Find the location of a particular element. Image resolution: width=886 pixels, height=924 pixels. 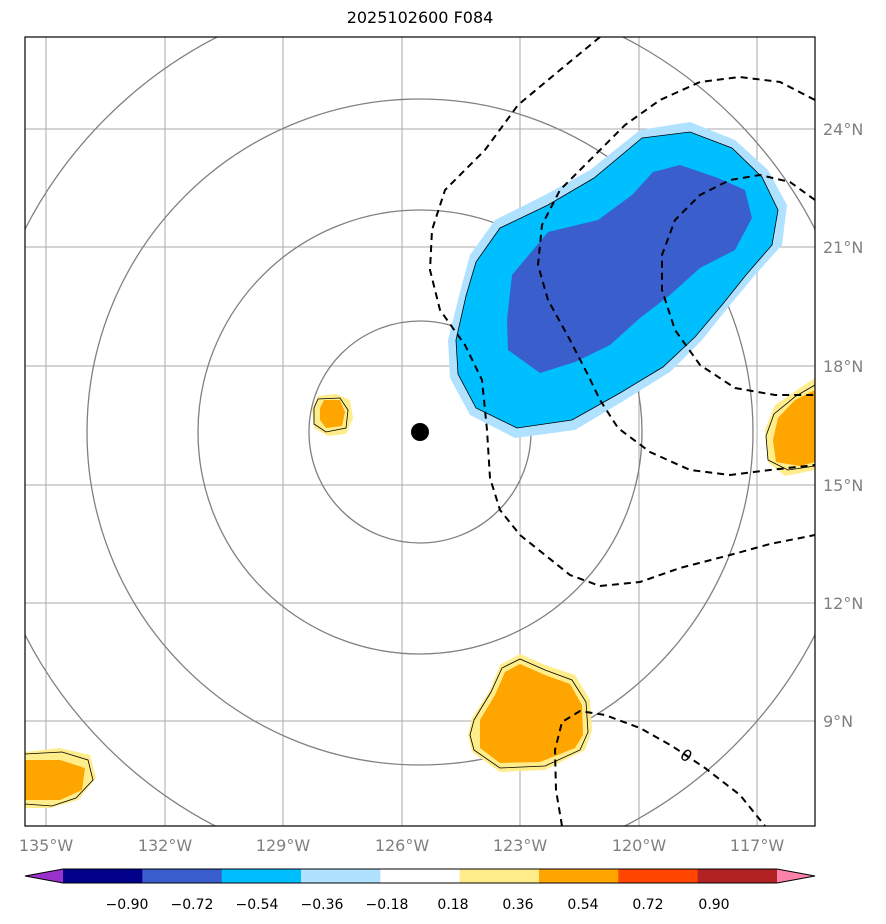

lat-label: 18°N is located at coordinates (843, 366).